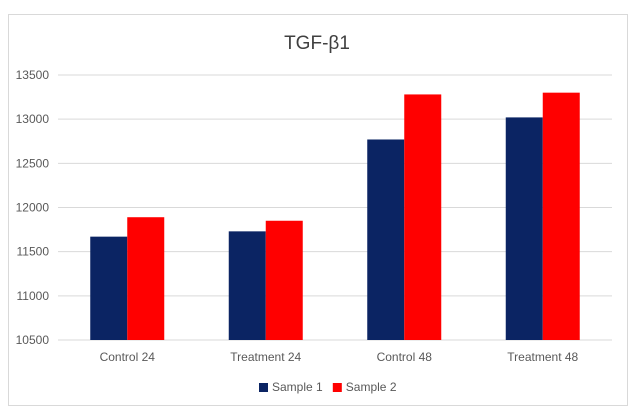 The width and height of the screenshot is (634, 406). What do you see at coordinates (33, 296) in the screenshot?
I see `y-tick-label: 11000` at bounding box center [33, 296].